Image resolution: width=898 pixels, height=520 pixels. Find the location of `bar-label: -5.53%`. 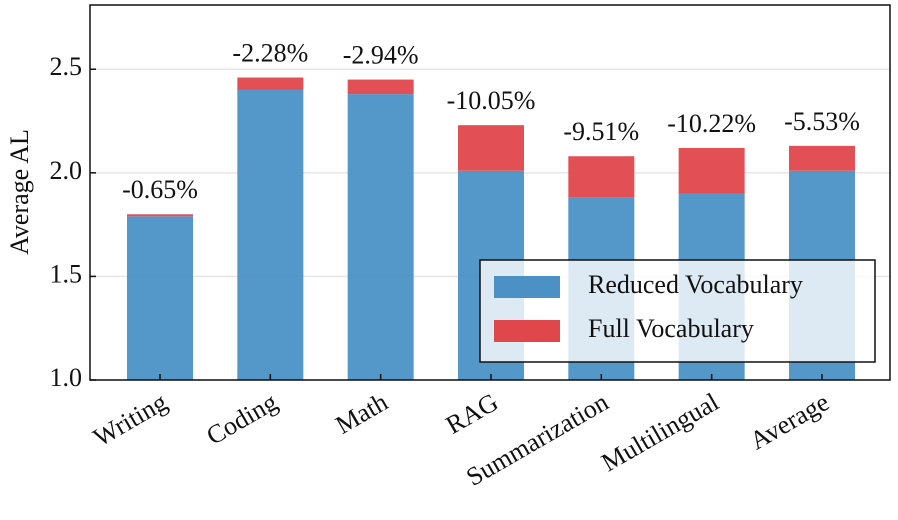

bar-label: -5.53% is located at coordinates (822, 121).